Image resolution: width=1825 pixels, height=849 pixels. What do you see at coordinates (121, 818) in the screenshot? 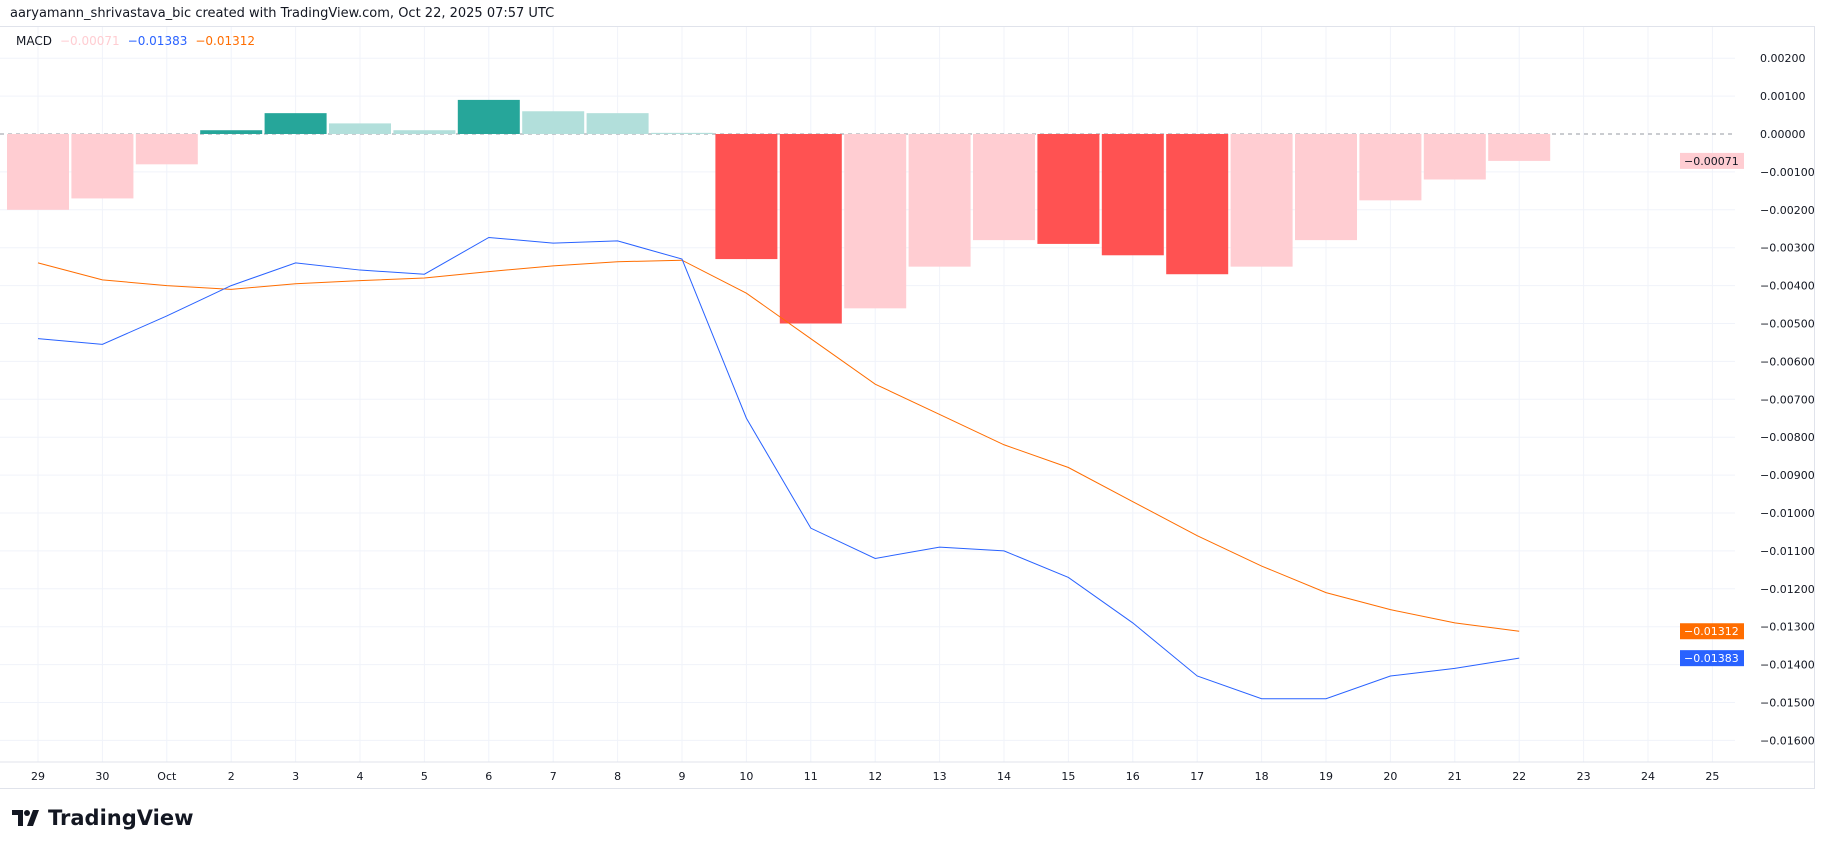
I see `brand-name: TradingView` at bounding box center [121, 818].